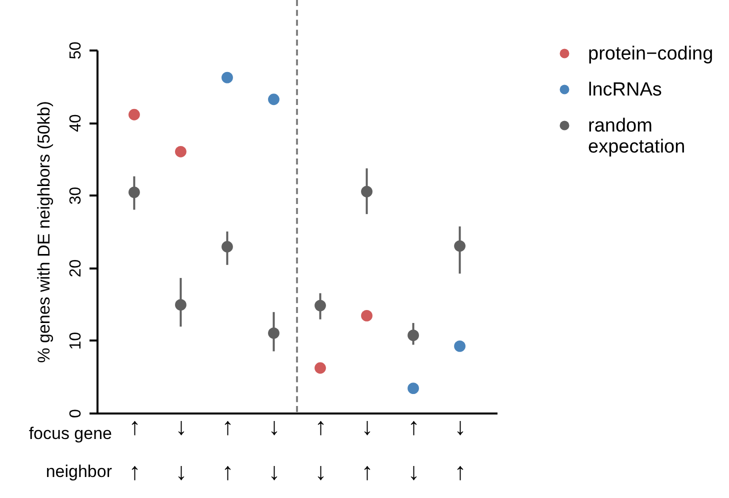  I want to click on text: focus gene, so click(70, 434).